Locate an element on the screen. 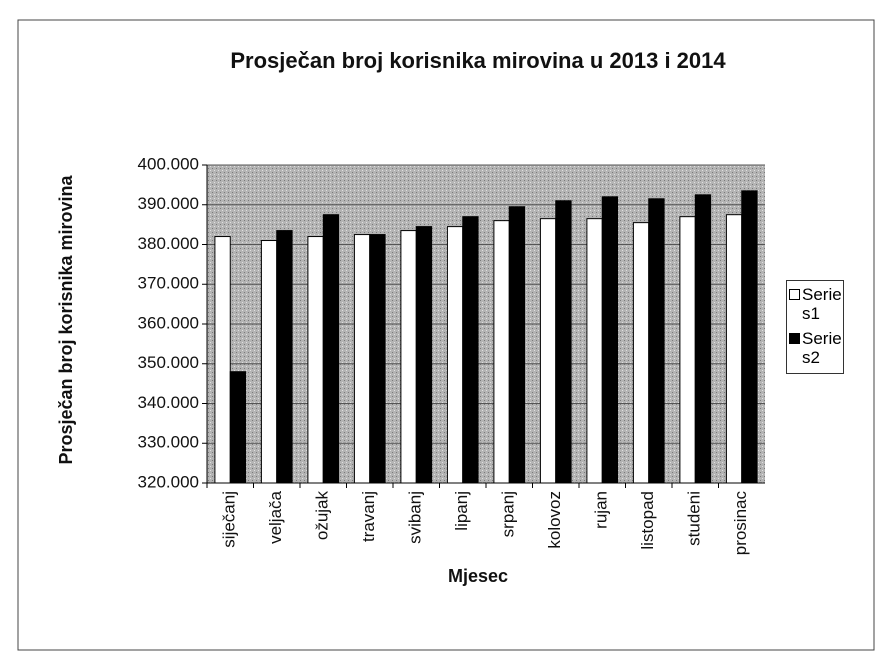  y-tick-label: 390.000 is located at coordinates (168, 203).